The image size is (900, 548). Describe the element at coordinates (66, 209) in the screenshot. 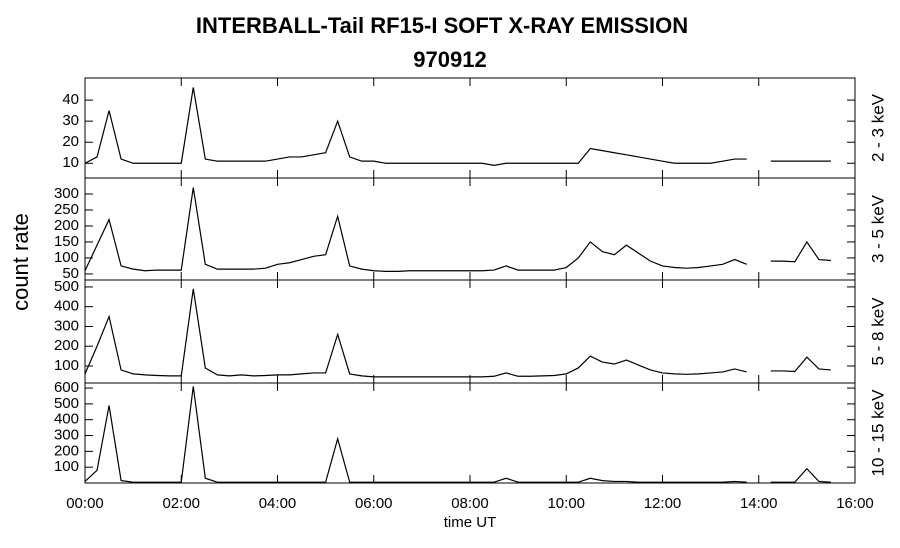

I see `y-tick-label: 250` at that location.